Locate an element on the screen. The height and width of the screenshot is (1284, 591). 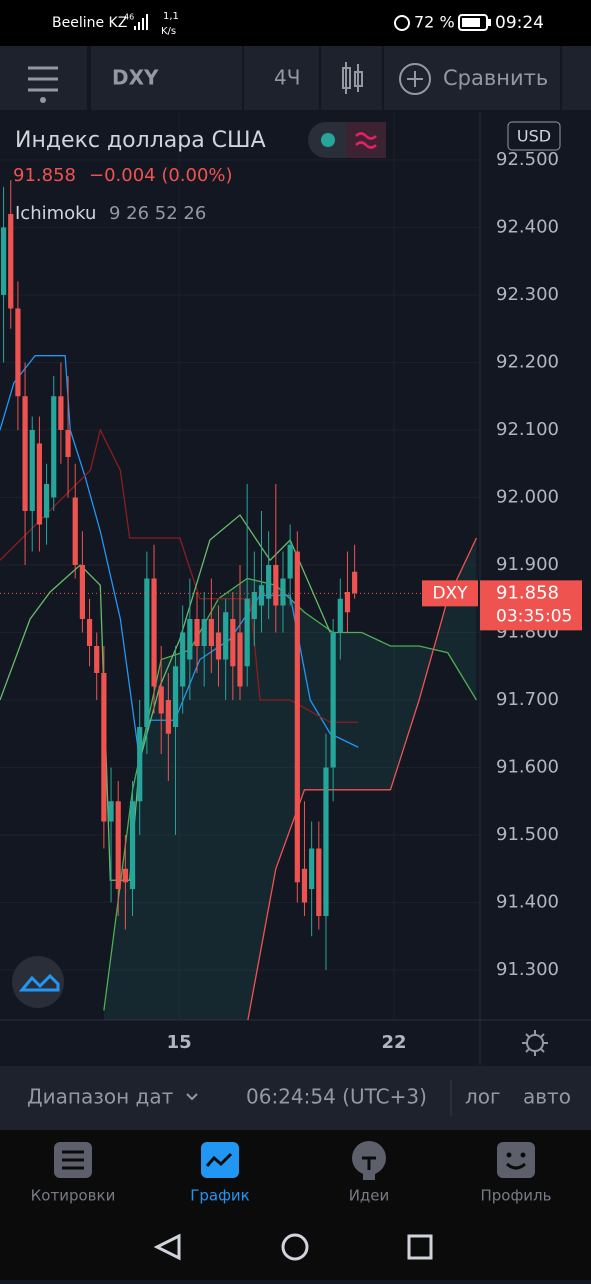
y-tick-label: 92.100 is located at coordinates (527, 429).